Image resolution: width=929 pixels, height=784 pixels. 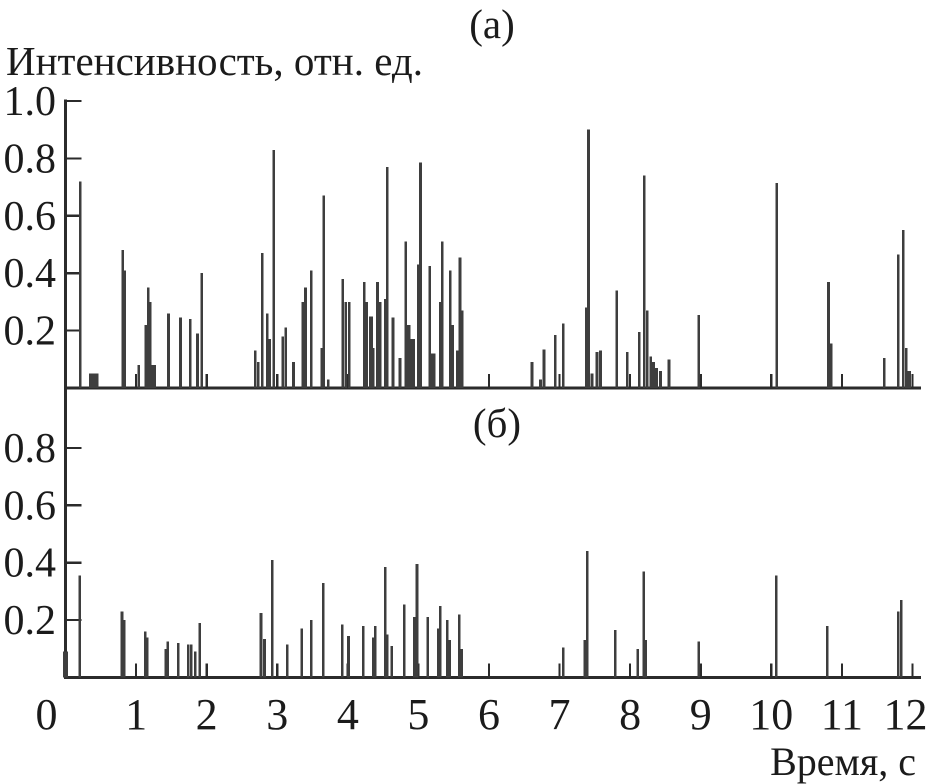 I want to click on panel-b-label: (б), so click(x=497, y=423).